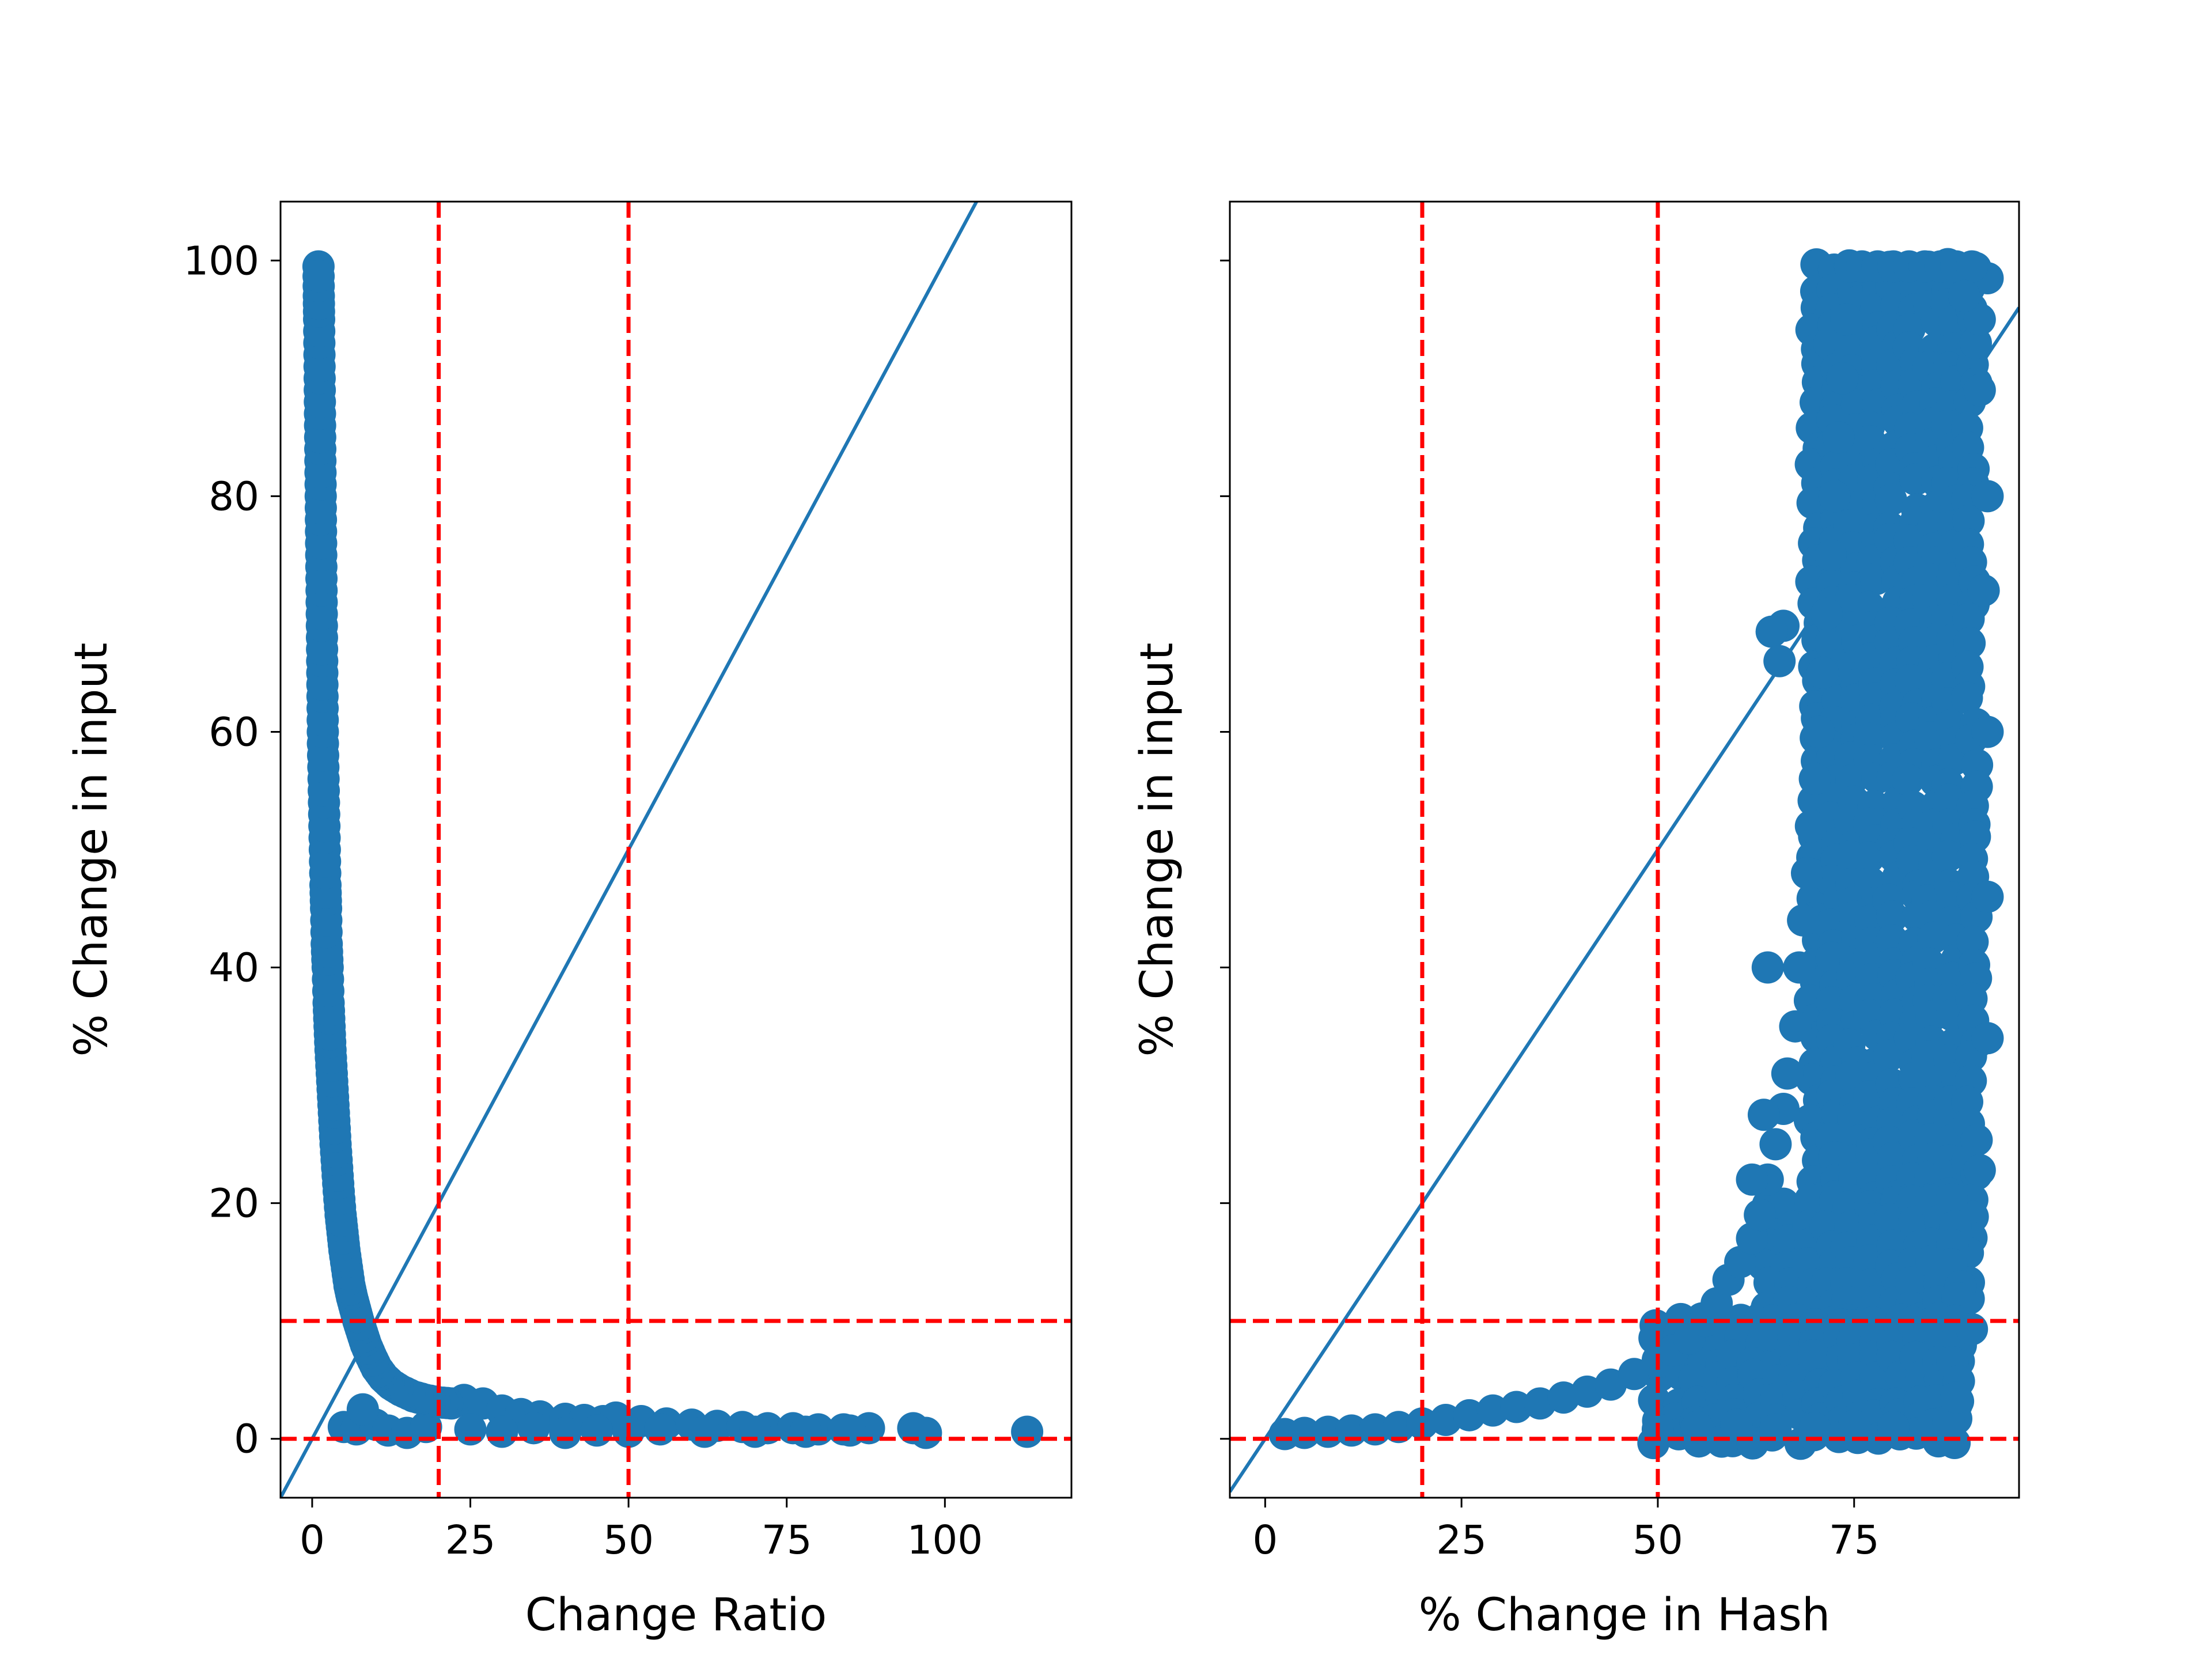  Describe the element at coordinates (1157, 850) in the screenshot. I see `right-y-axis-label: % Change in input` at that location.